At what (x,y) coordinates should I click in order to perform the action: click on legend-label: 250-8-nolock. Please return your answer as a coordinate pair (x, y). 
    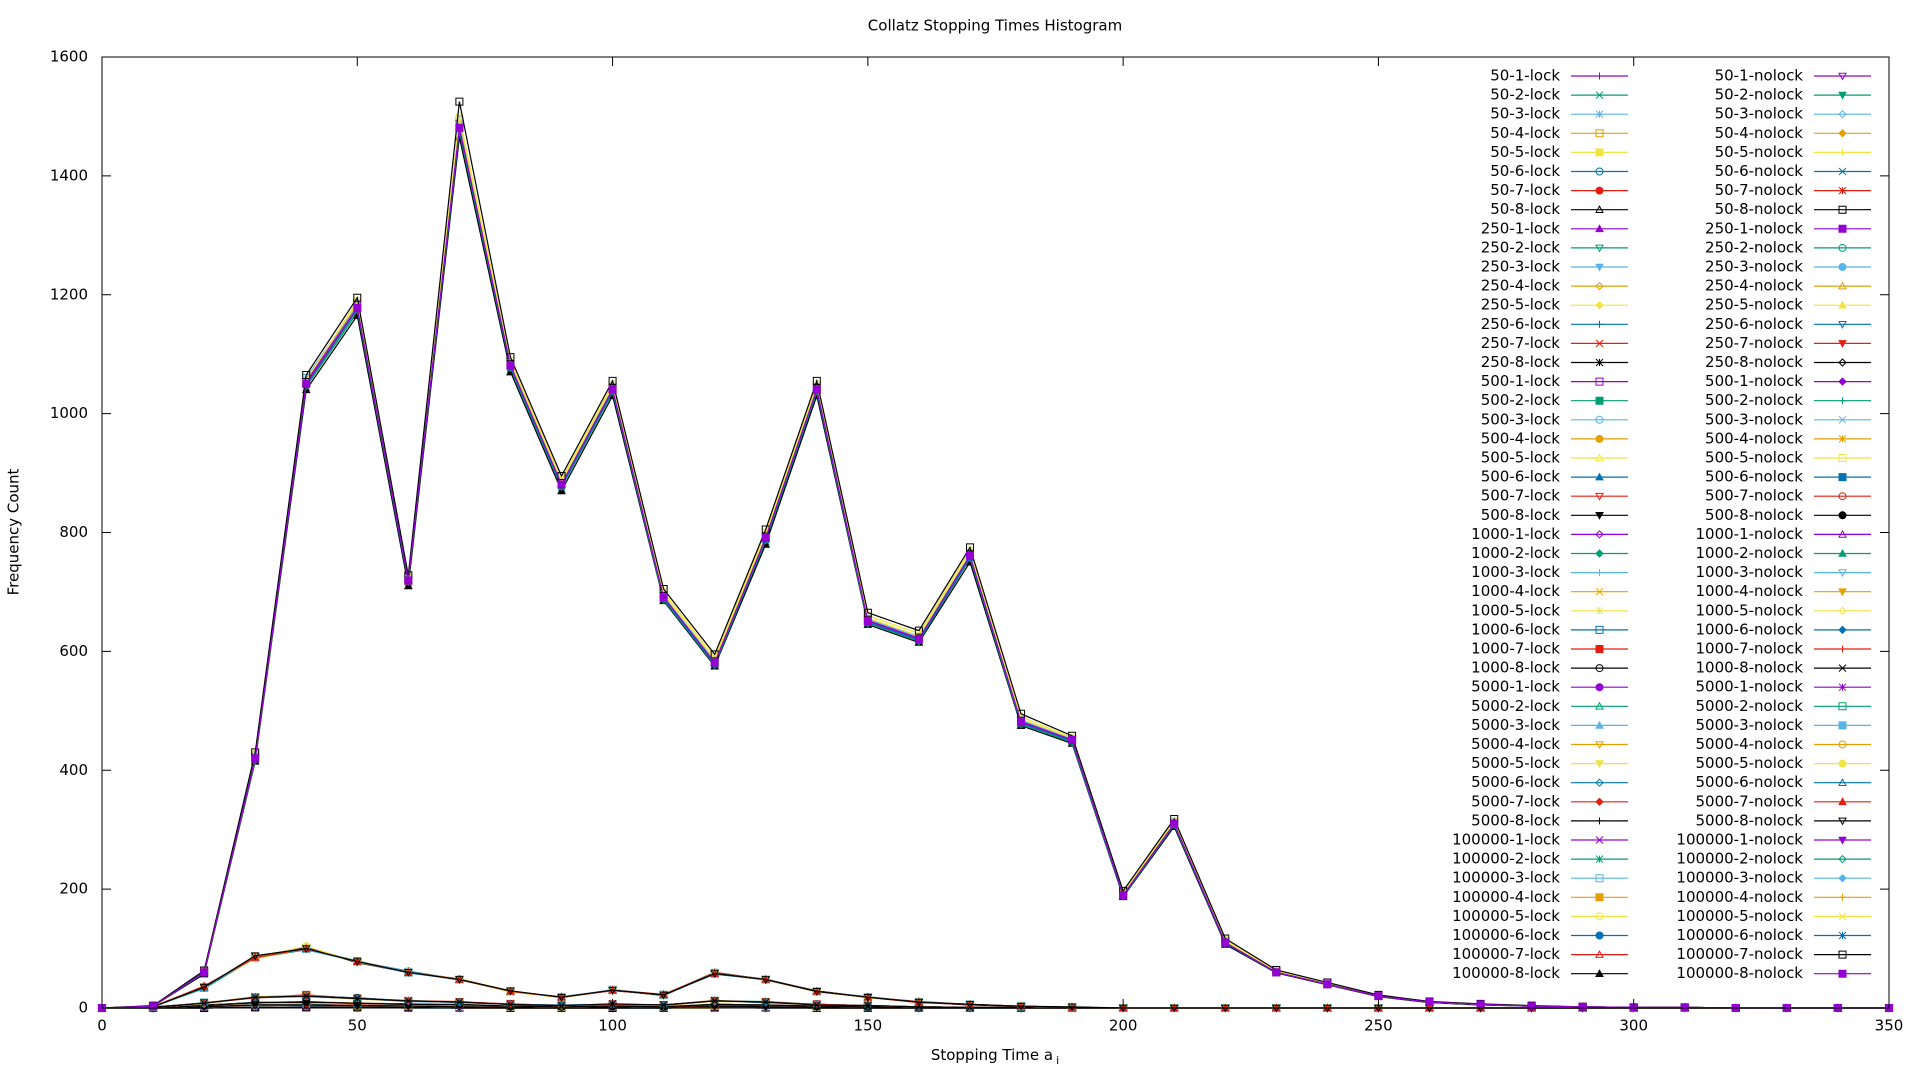
    Looking at the image, I should click on (1754, 362).